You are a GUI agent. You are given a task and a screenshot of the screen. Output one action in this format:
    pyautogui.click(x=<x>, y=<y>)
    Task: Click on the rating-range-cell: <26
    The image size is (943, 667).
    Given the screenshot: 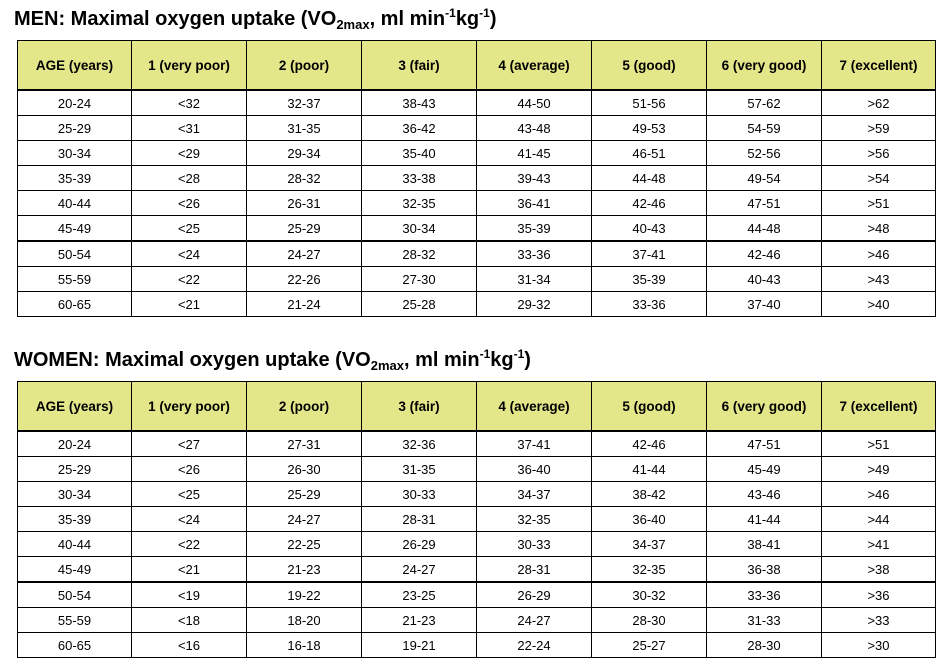 What is the action you would take?
    pyautogui.click(x=189, y=203)
    